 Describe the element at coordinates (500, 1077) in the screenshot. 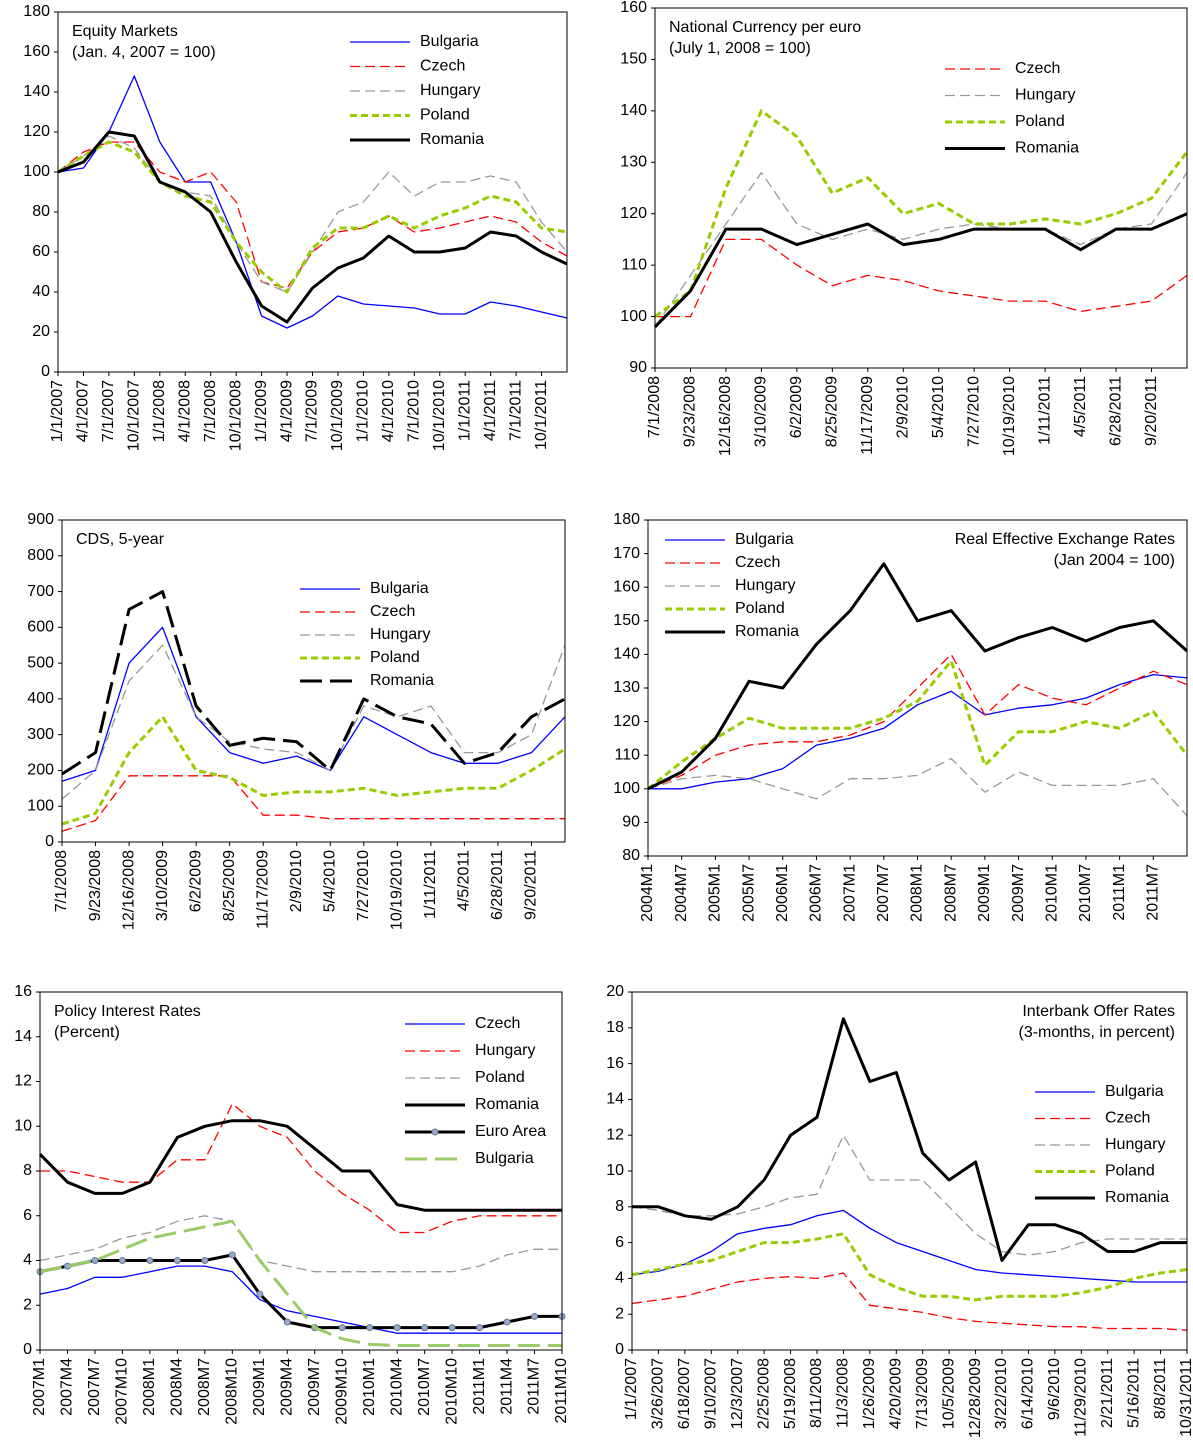

I see `legend-label: Poland` at that location.